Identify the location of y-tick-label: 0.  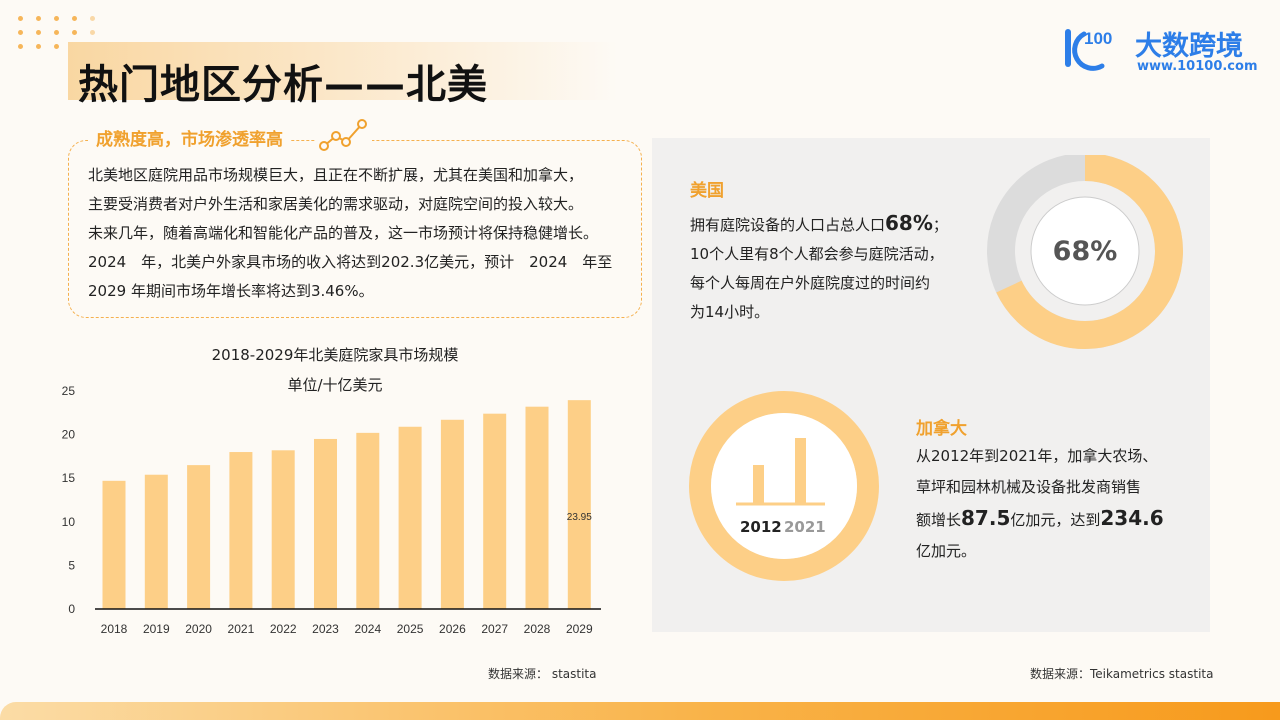
(71, 609).